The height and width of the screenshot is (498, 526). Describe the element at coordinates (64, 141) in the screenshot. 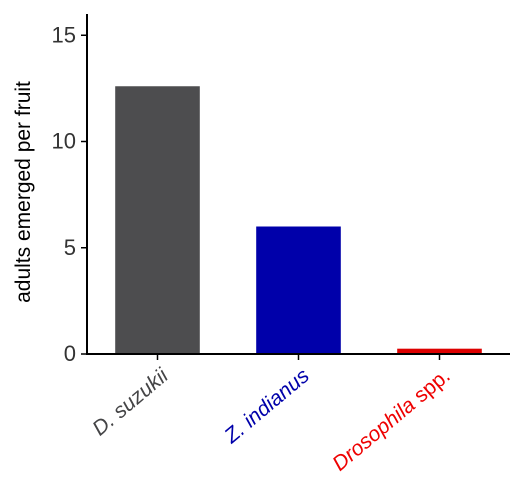

I see `y-tick-label-2: 10` at that location.